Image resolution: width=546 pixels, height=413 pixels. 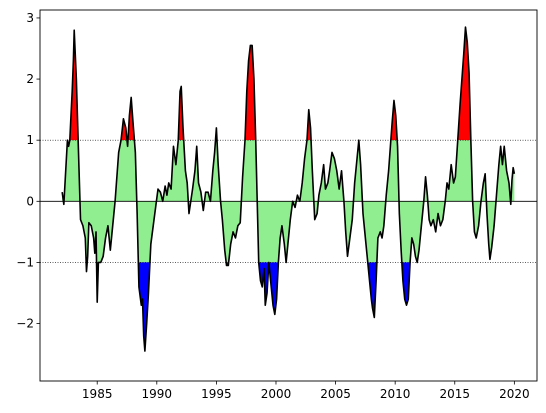 What do you see at coordinates (335, 394) in the screenshot?
I see `x-tick-label: 2005` at bounding box center [335, 394].